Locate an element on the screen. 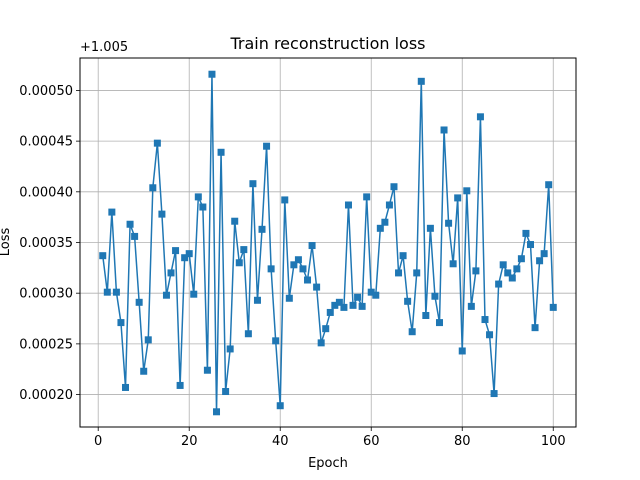 The width and height of the screenshot is (640, 480). y-offset-label: +1.005 is located at coordinates (104, 47).